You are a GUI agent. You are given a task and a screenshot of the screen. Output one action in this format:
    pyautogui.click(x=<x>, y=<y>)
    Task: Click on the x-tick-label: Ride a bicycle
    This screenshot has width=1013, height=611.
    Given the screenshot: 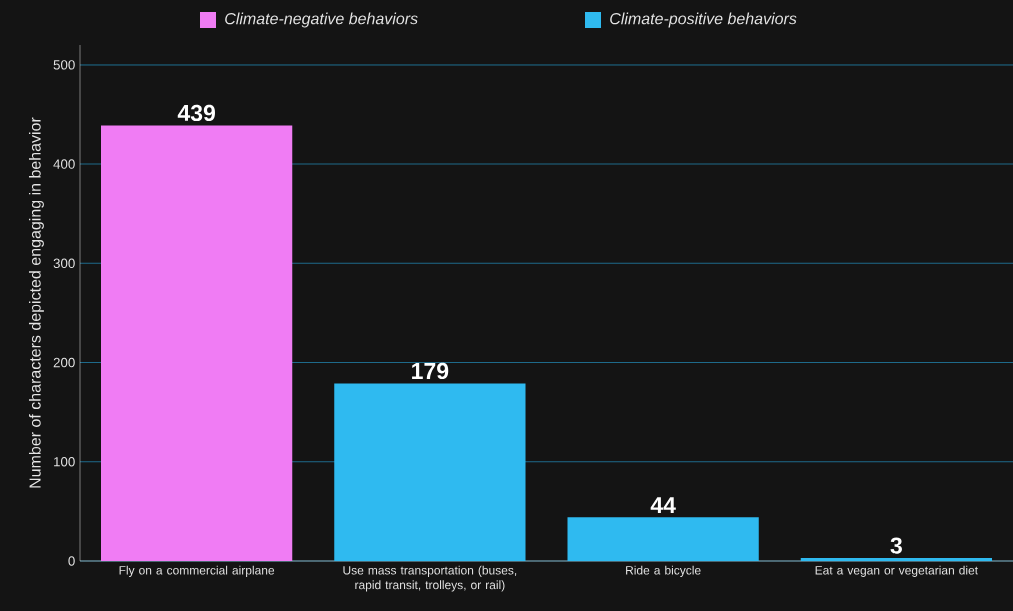 What is the action you would take?
    pyautogui.click(x=663, y=571)
    